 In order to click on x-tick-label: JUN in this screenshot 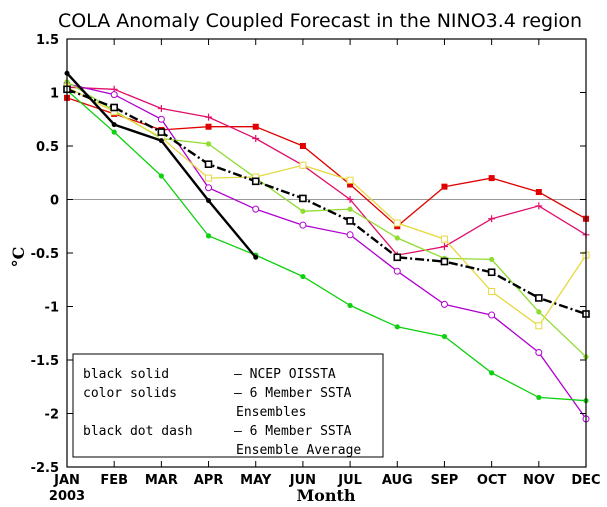, I will do `click(302, 480)`.